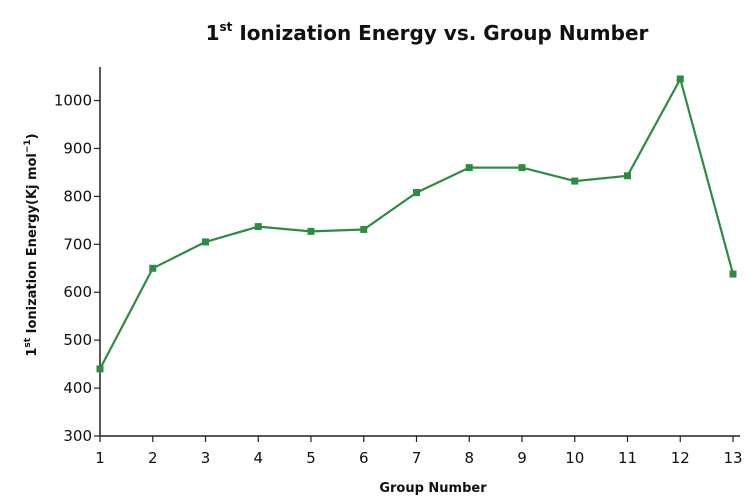 Image resolution: width=755 pixels, height=500 pixels. Describe the element at coordinates (77, 436) in the screenshot. I see `y-tick-label: 300` at that location.